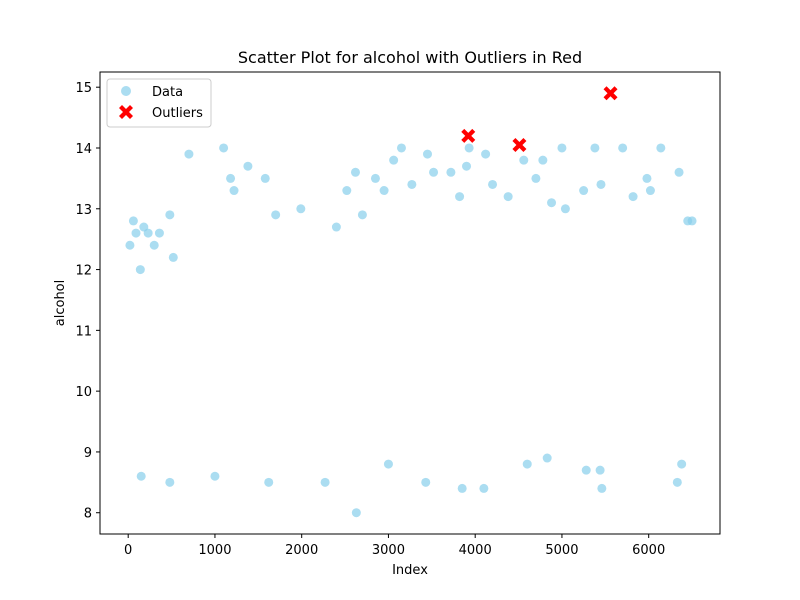  Describe the element at coordinates (214, 550) in the screenshot. I see `x-tick-label: 1000` at that location.